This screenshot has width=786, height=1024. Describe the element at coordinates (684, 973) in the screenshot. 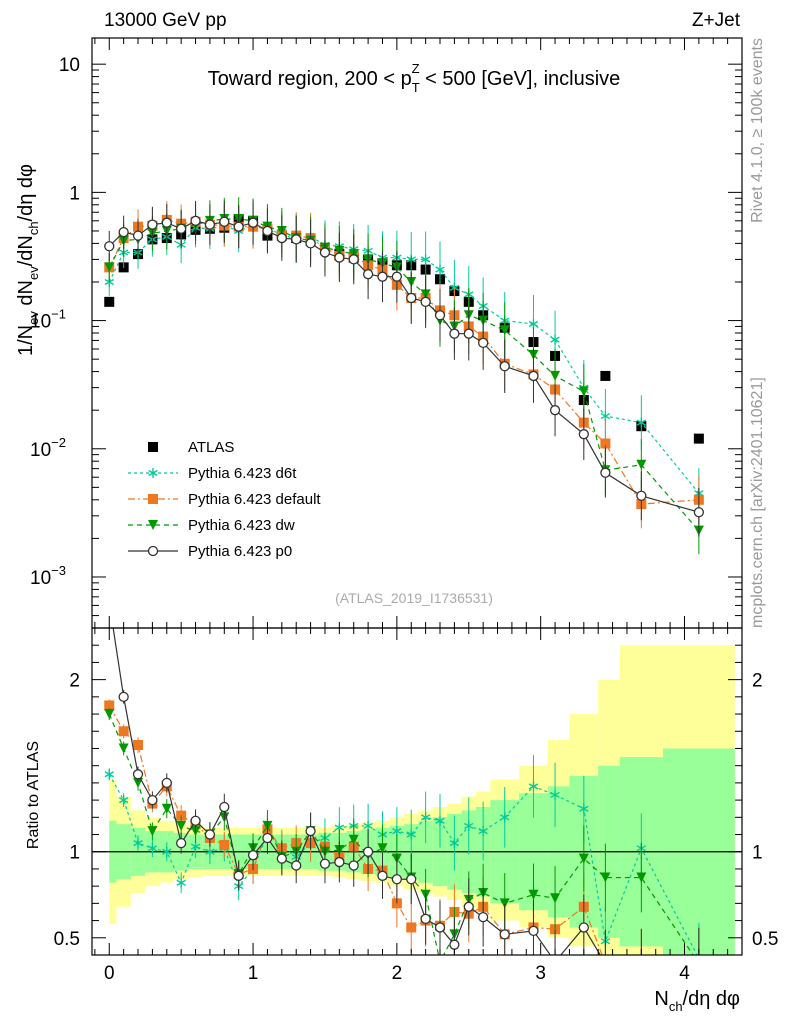

I see `x-tick-label: 4` at that location.